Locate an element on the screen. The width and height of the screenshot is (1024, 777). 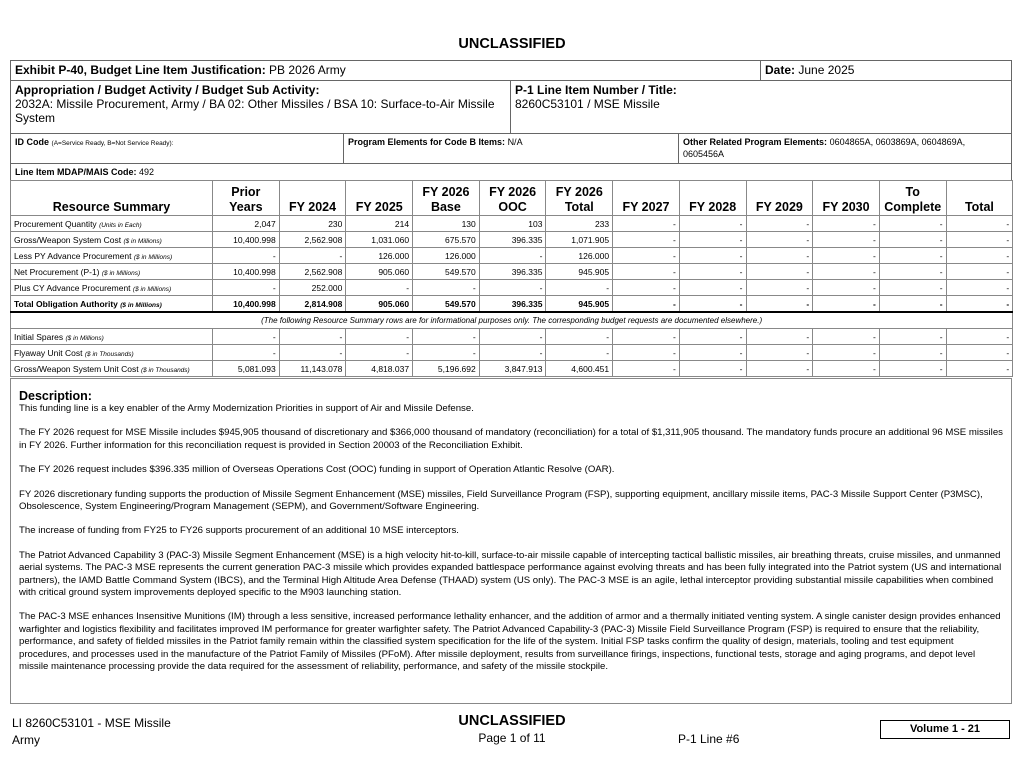
column-header: FY 2028 is located at coordinates (712, 198).